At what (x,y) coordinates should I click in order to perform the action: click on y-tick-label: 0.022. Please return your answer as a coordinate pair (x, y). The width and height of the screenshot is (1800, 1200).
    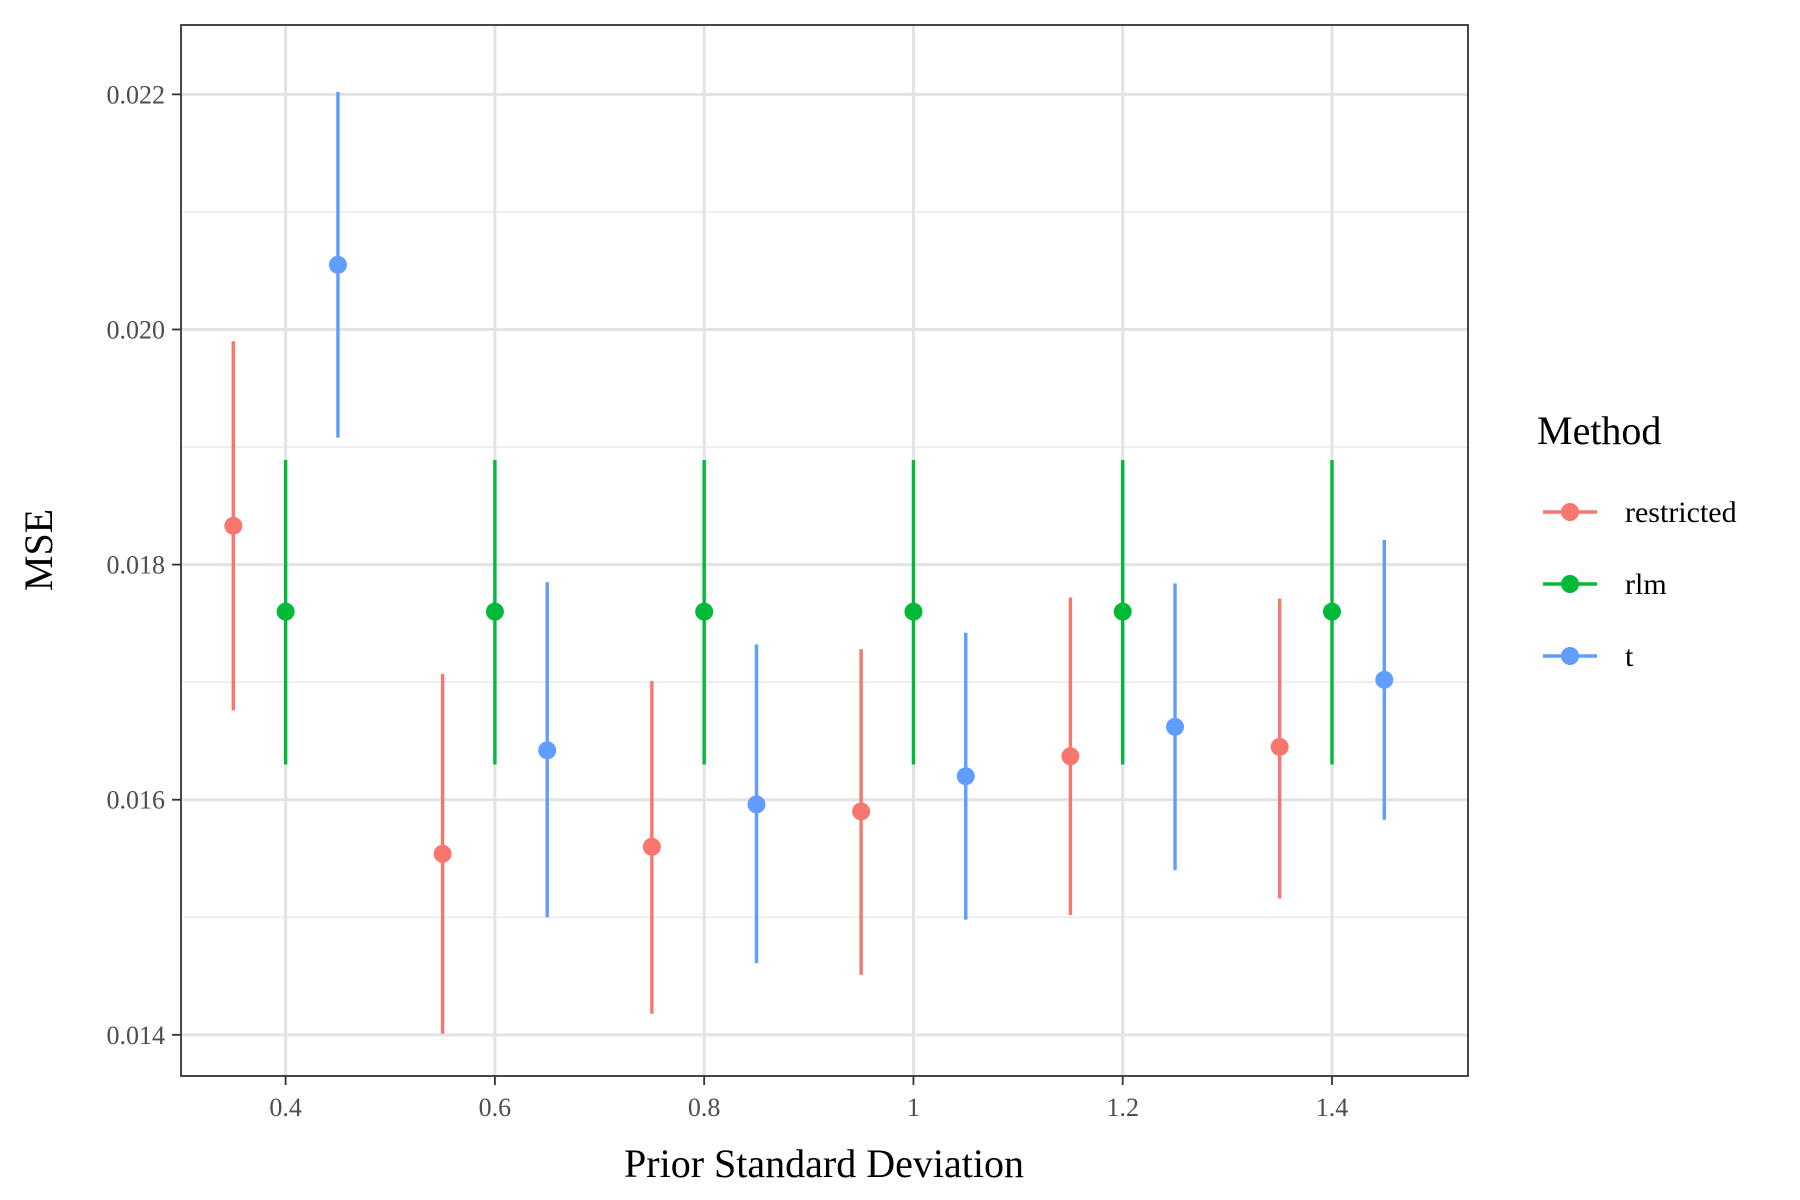
    Looking at the image, I should click on (136, 94).